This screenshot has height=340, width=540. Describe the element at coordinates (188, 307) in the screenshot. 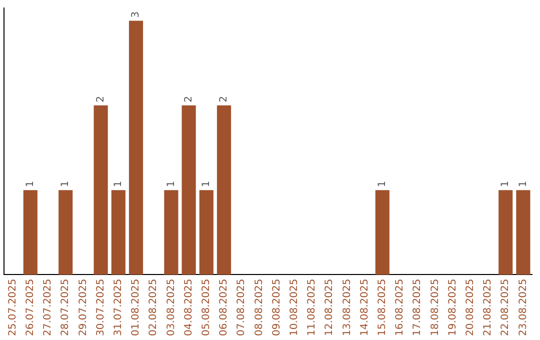

I see `x-tick-label: 04.08.2025` at that location.